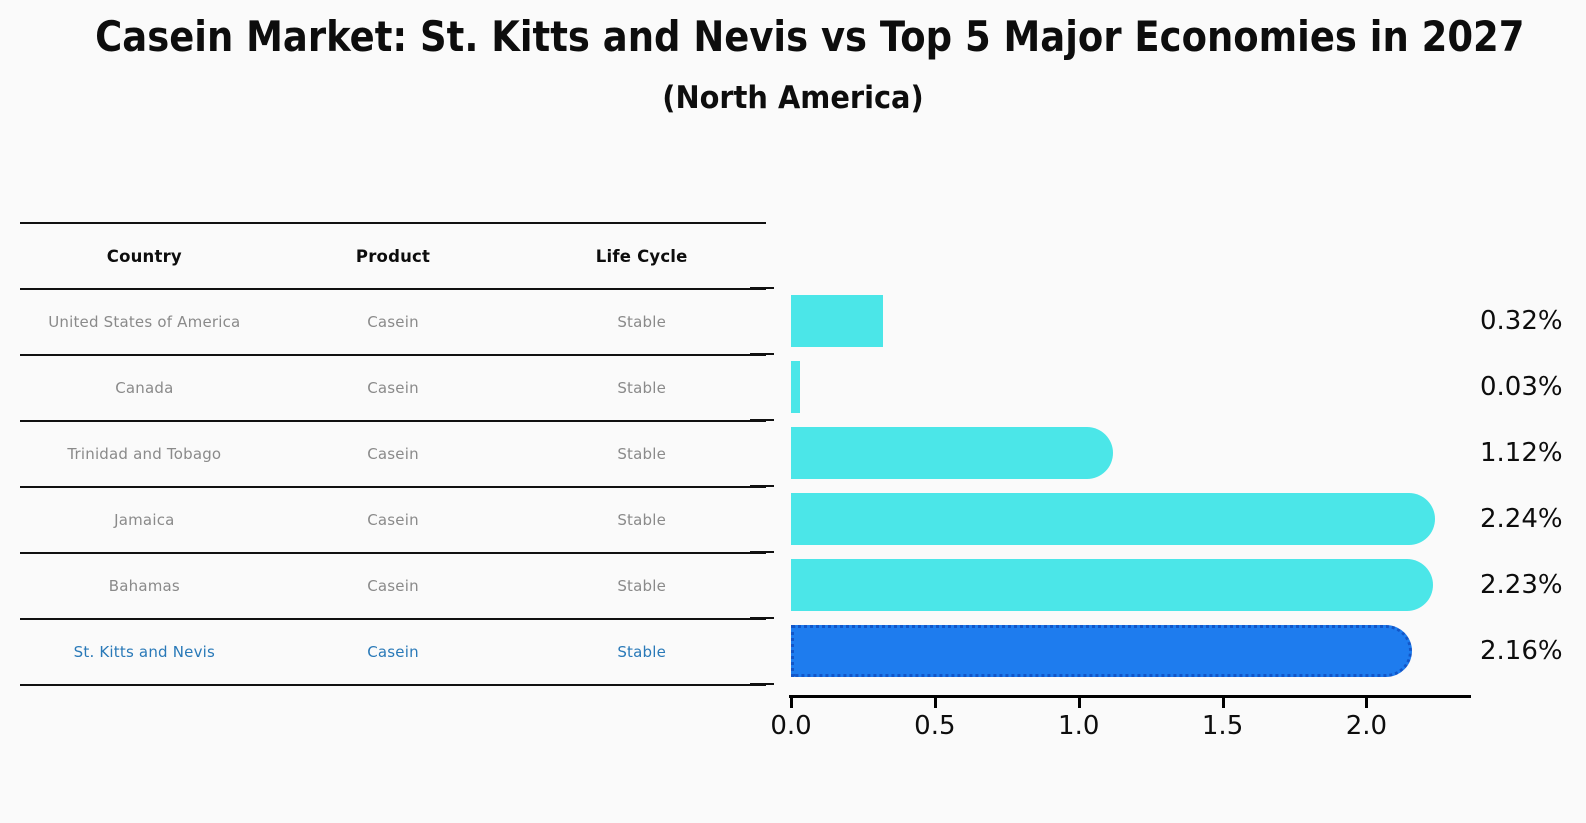  What do you see at coordinates (1521, 387) in the screenshot?
I see `value-label: 0.03%` at bounding box center [1521, 387].